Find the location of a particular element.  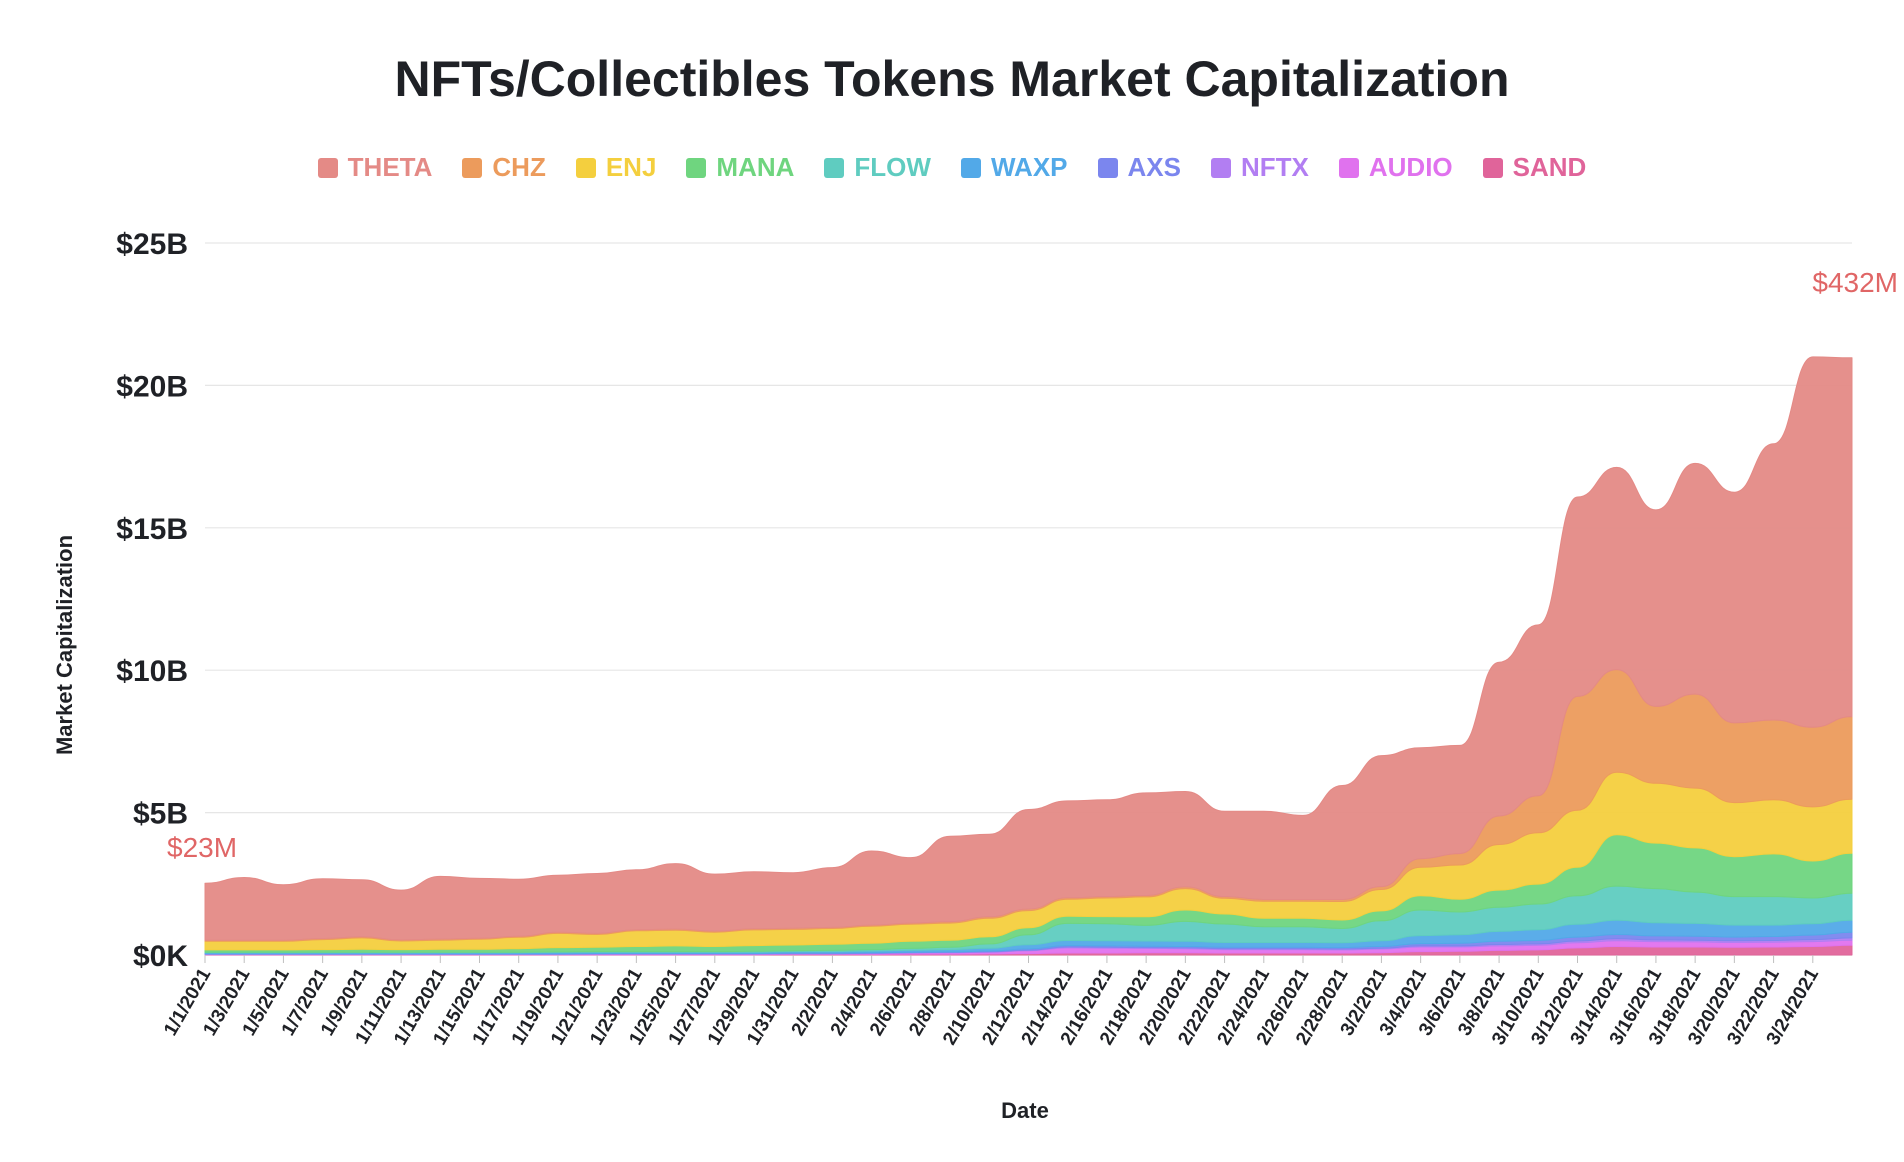

y-tick-label: $25B is located at coordinates (152, 244).